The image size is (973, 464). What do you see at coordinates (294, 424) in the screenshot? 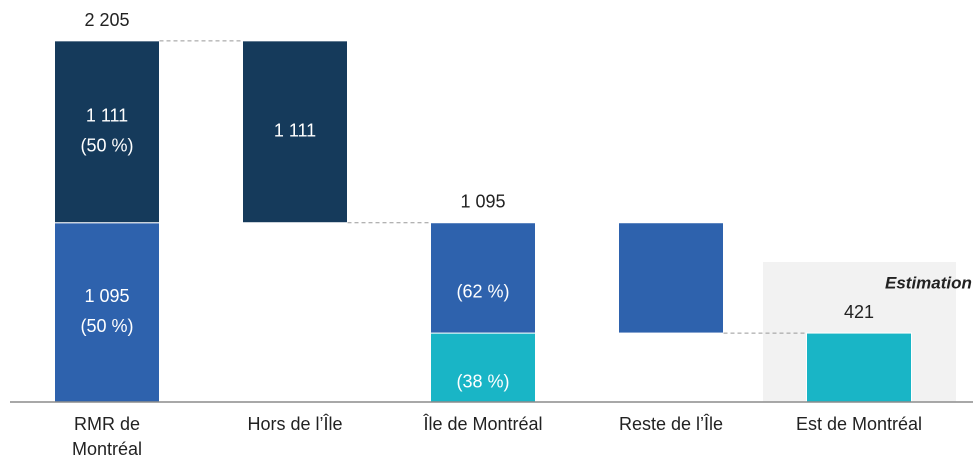
I see `x-tick-label: Hors de l’Île` at bounding box center [294, 424].